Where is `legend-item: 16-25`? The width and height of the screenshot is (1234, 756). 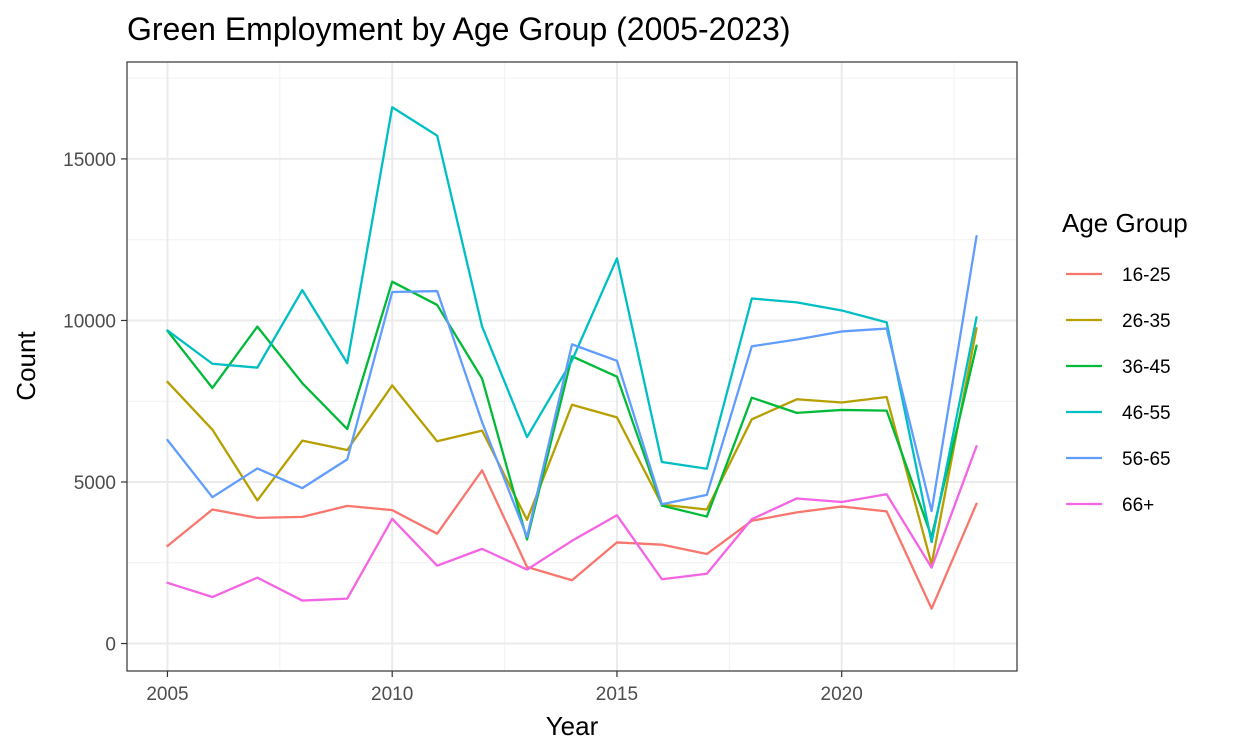 legend-item: 16-25 is located at coordinates (1118, 275).